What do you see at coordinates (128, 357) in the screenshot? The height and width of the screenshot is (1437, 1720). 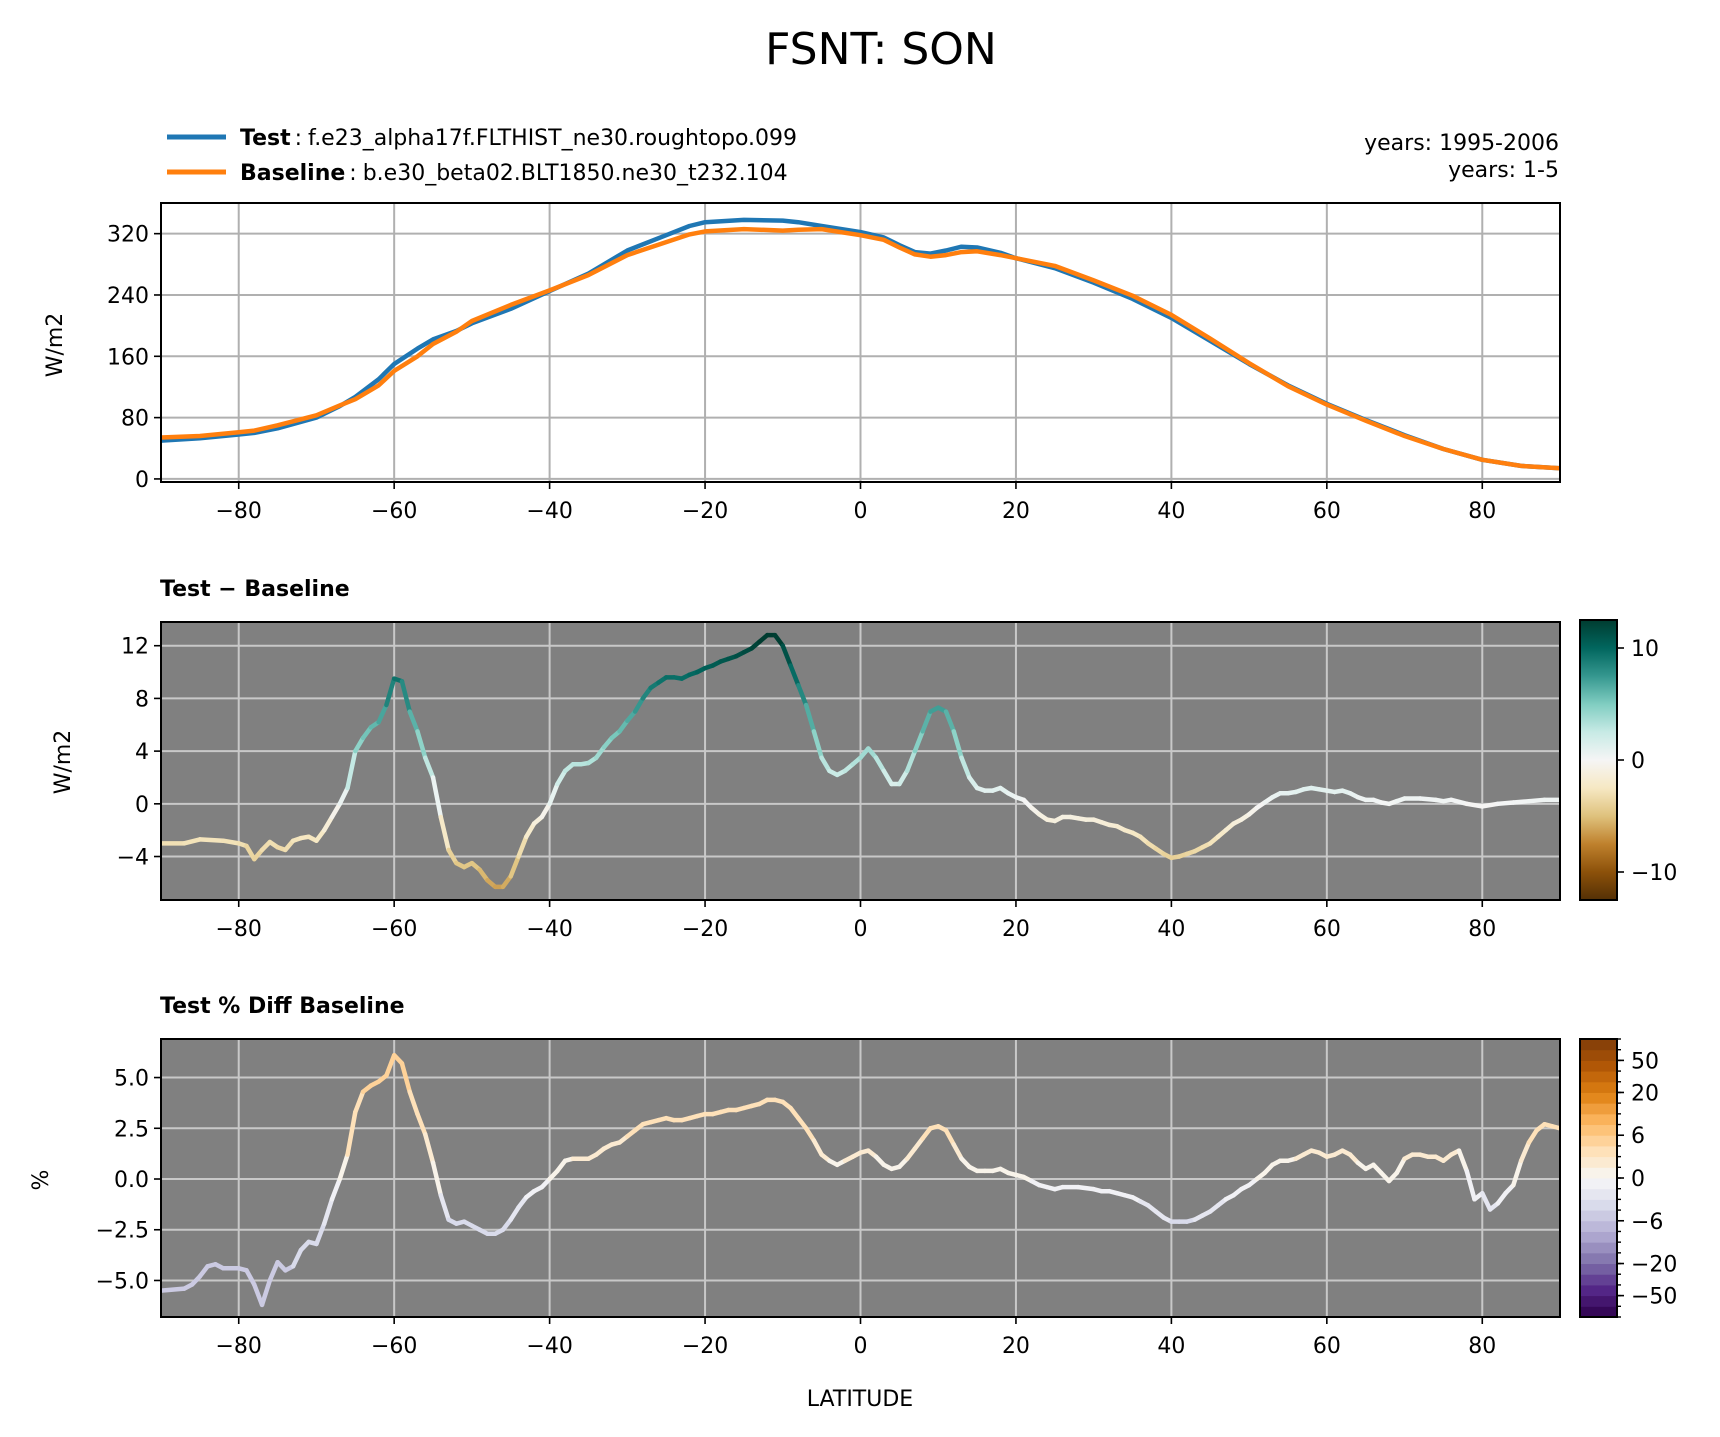 I see `y-tick-label: 160` at bounding box center [128, 357].